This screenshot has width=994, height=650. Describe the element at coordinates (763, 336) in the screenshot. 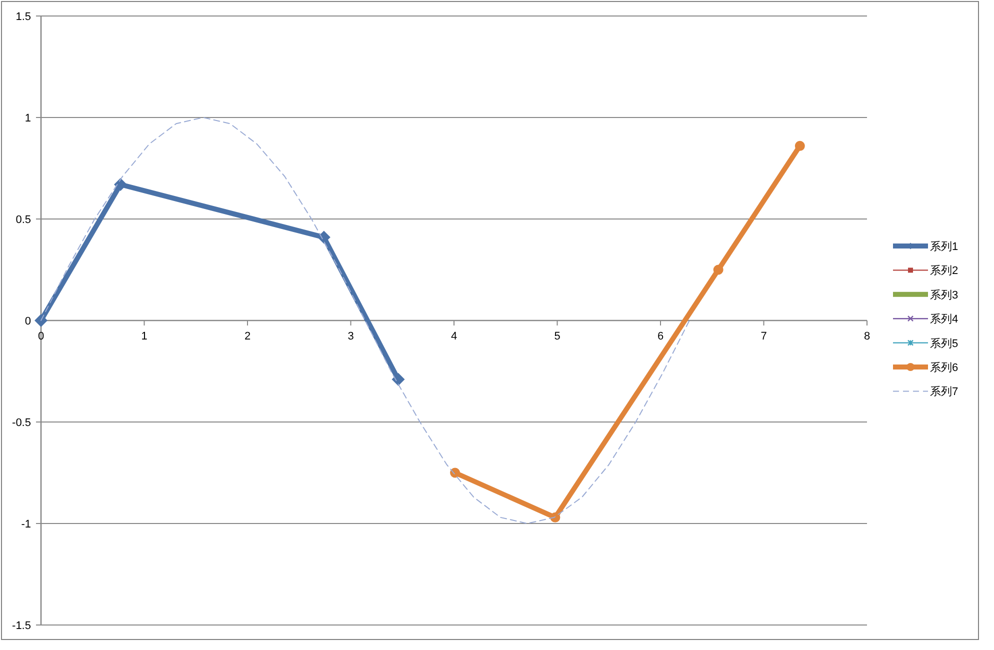

I see `xtick: 7` at that location.